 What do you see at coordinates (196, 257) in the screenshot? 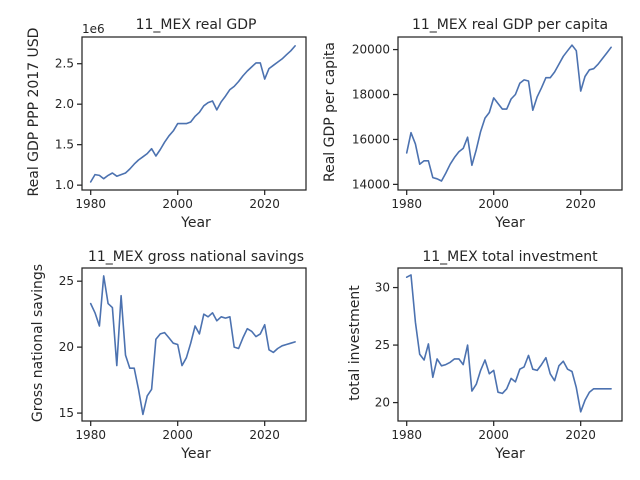
I see `chart-title: 11_MEX gross national savings` at bounding box center [196, 257].